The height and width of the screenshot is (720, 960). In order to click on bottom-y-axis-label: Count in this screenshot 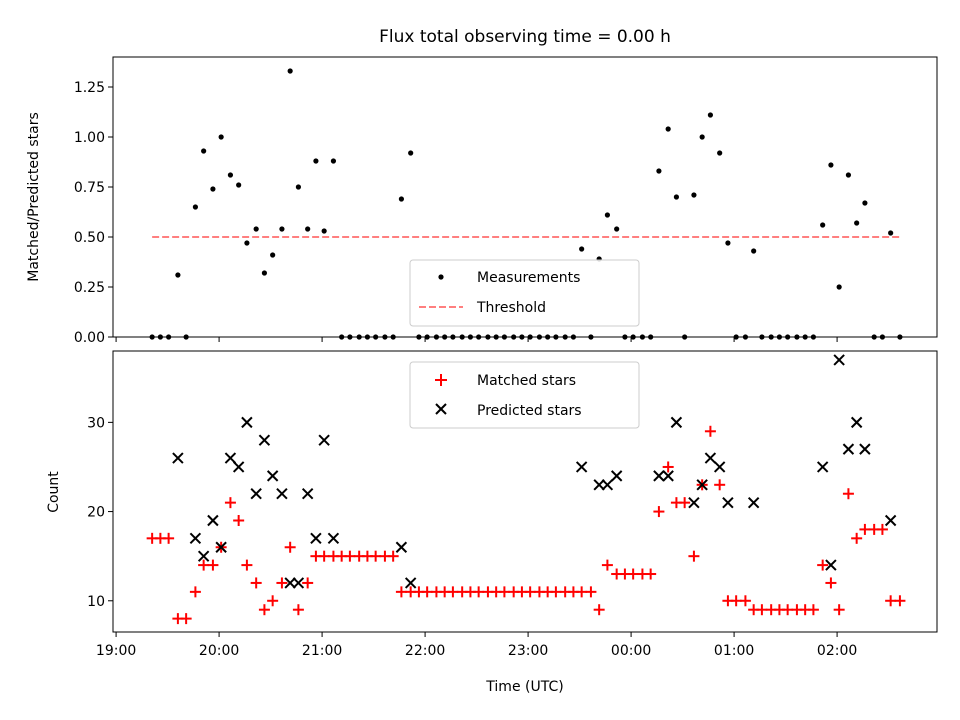, I will do `click(54, 492)`.